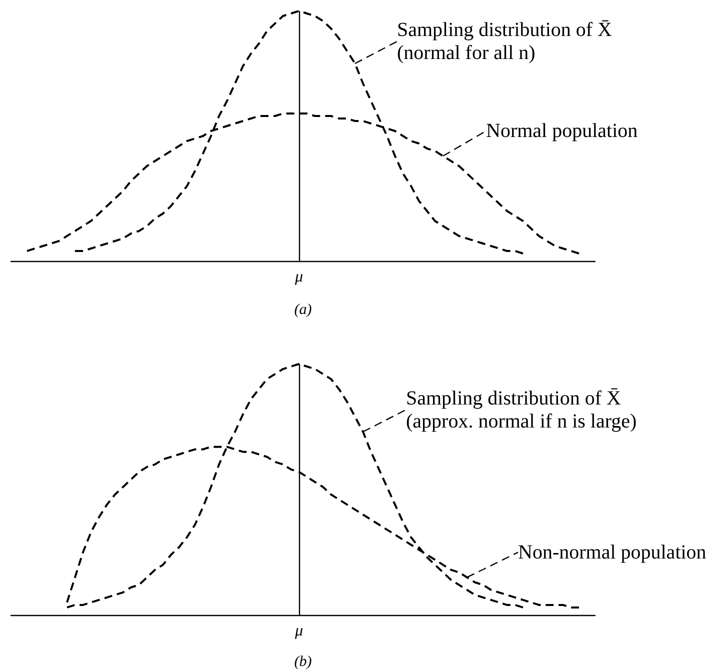  Describe the element at coordinates (303, 310) in the screenshot. I see `text: (a)` at that location.